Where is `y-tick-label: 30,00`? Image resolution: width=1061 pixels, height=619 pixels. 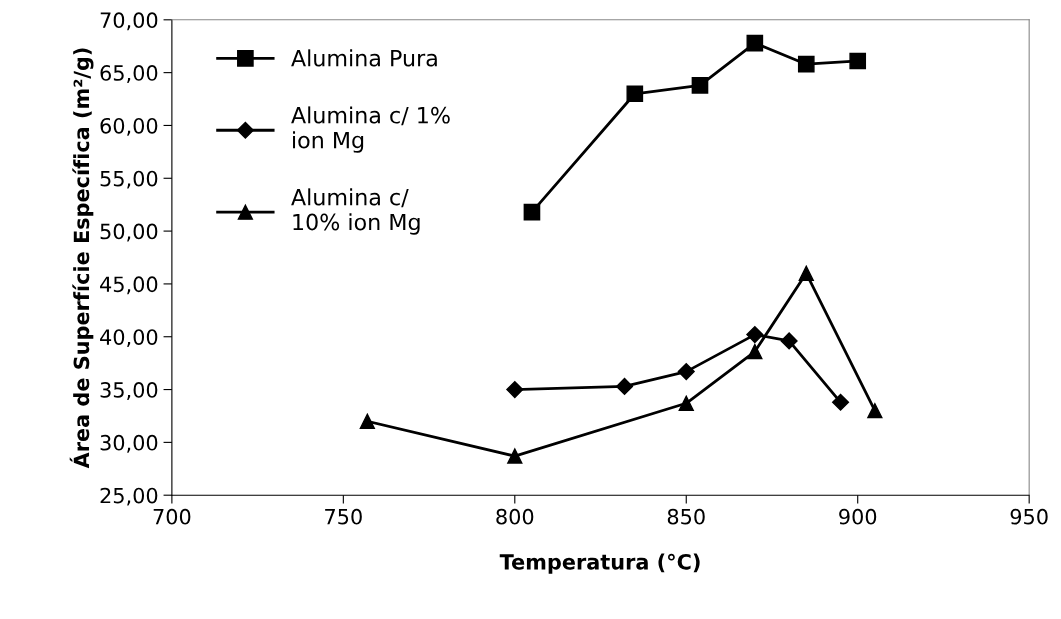 y-tick-label: 30,00 is located at coordinates (129, 443).